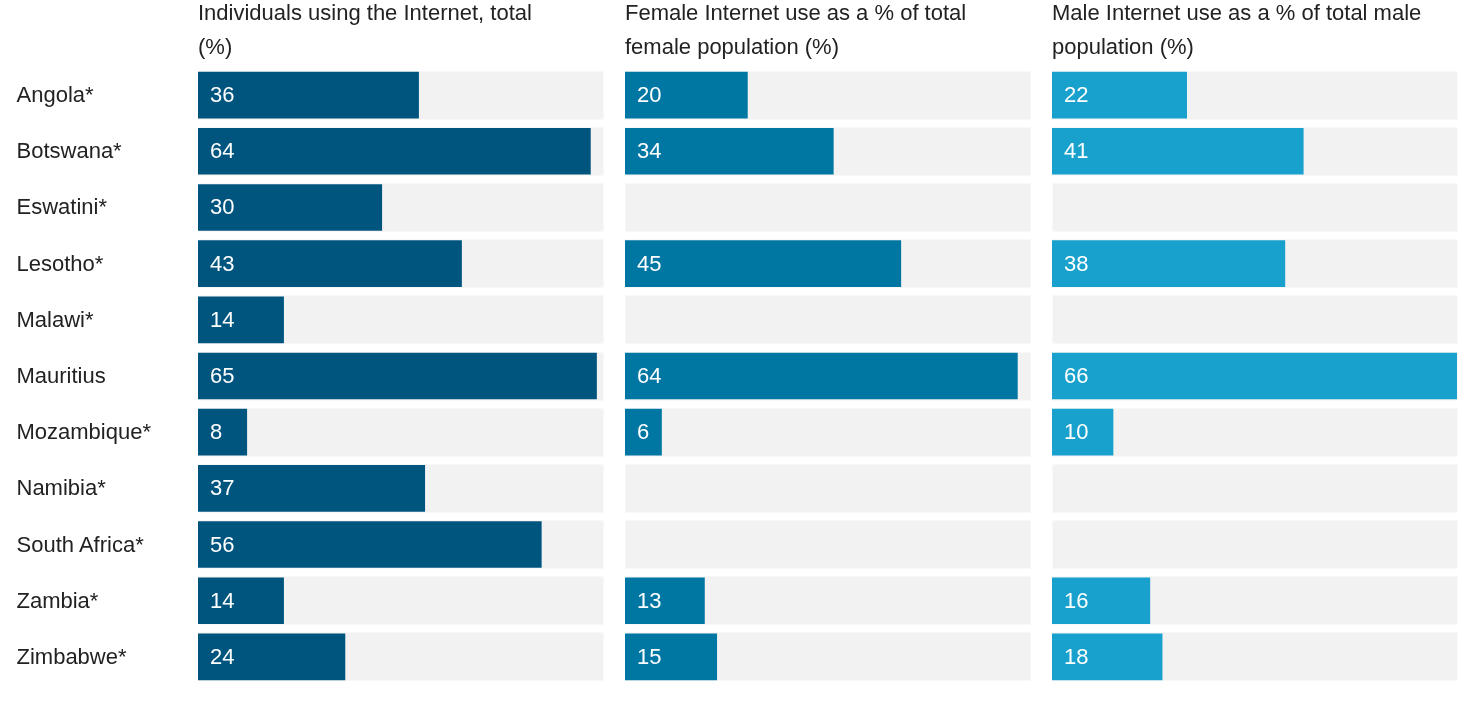 Image resolution: width=1468 pixels, height=705 pixels. Describe the element at coordinates (55, 319) in the screenshot. I see `y-tick-label: Malawi*` at that location.